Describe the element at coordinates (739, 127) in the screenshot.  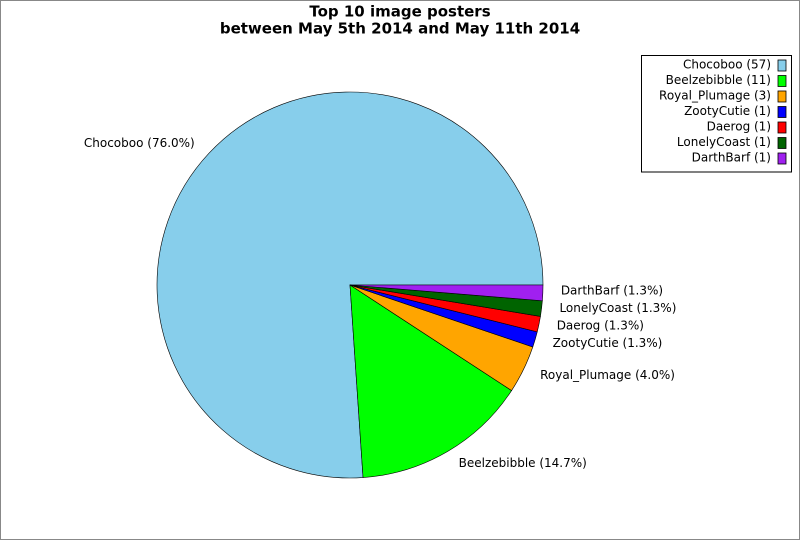
I see `legend-label: Daerog (1)` at that location.